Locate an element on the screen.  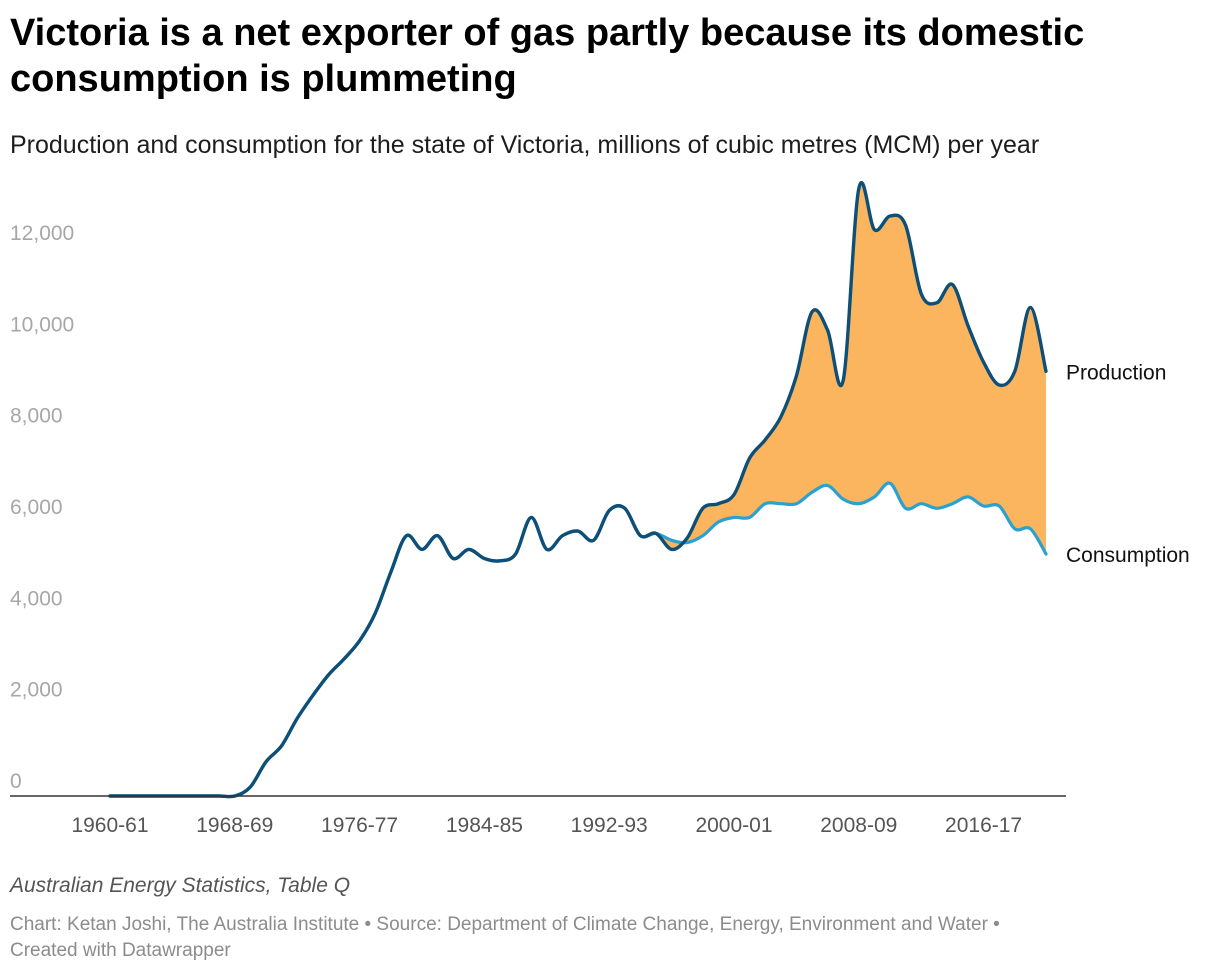
x-tick-label: 2000-01 is located at coordinates (733, 825).